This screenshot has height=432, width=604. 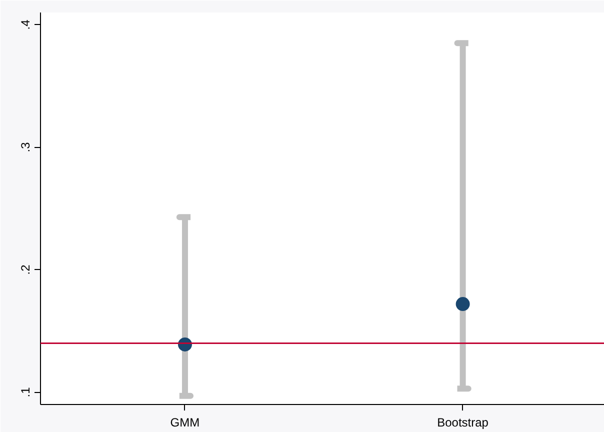 I want to click on y-tick-label: .2, so click(x=25, y=269).